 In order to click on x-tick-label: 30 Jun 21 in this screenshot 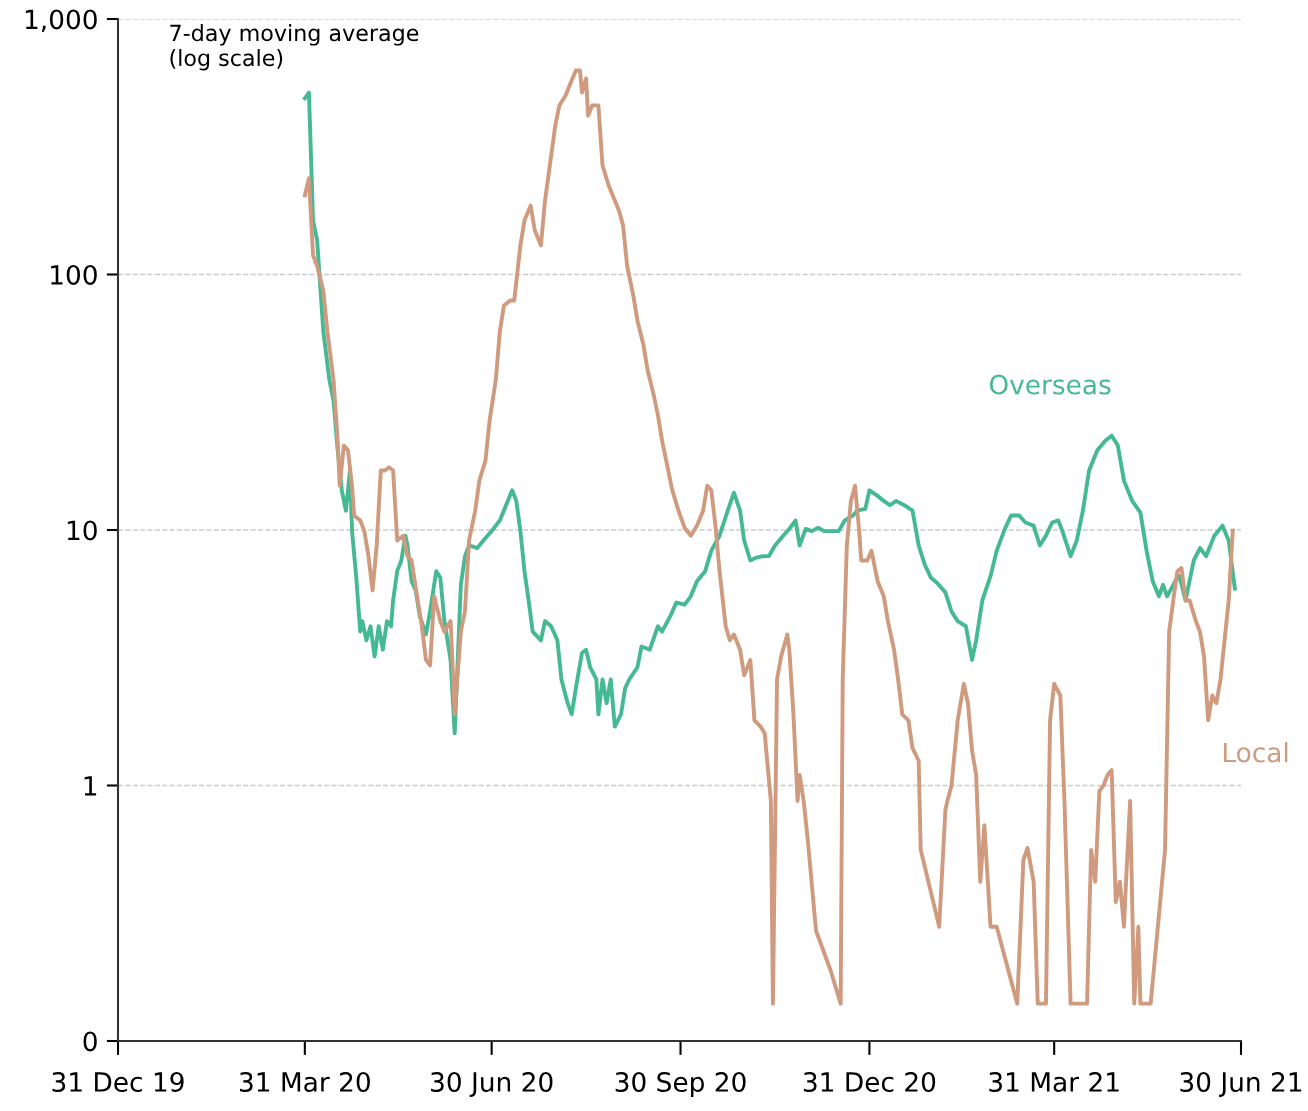, I will do `click(1241, 1084)`.